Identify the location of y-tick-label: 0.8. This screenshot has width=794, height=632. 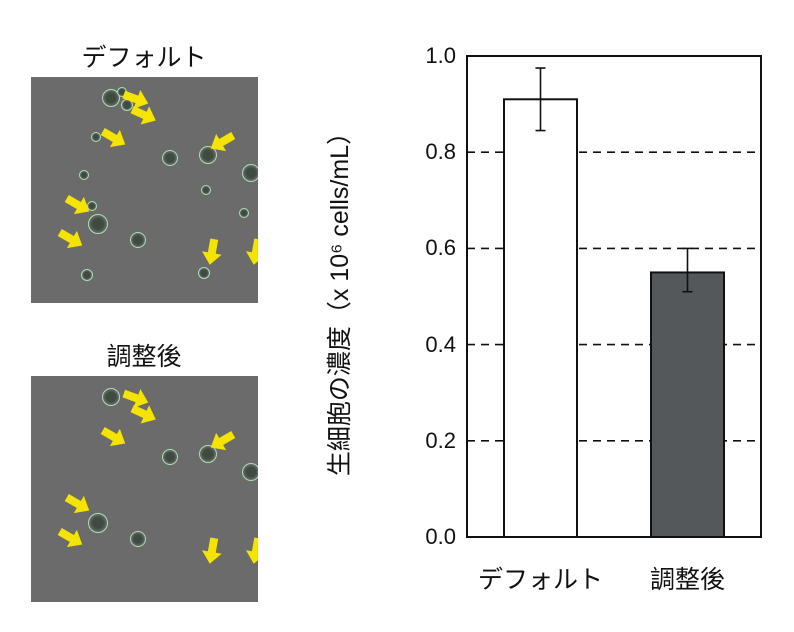
(440, 152).